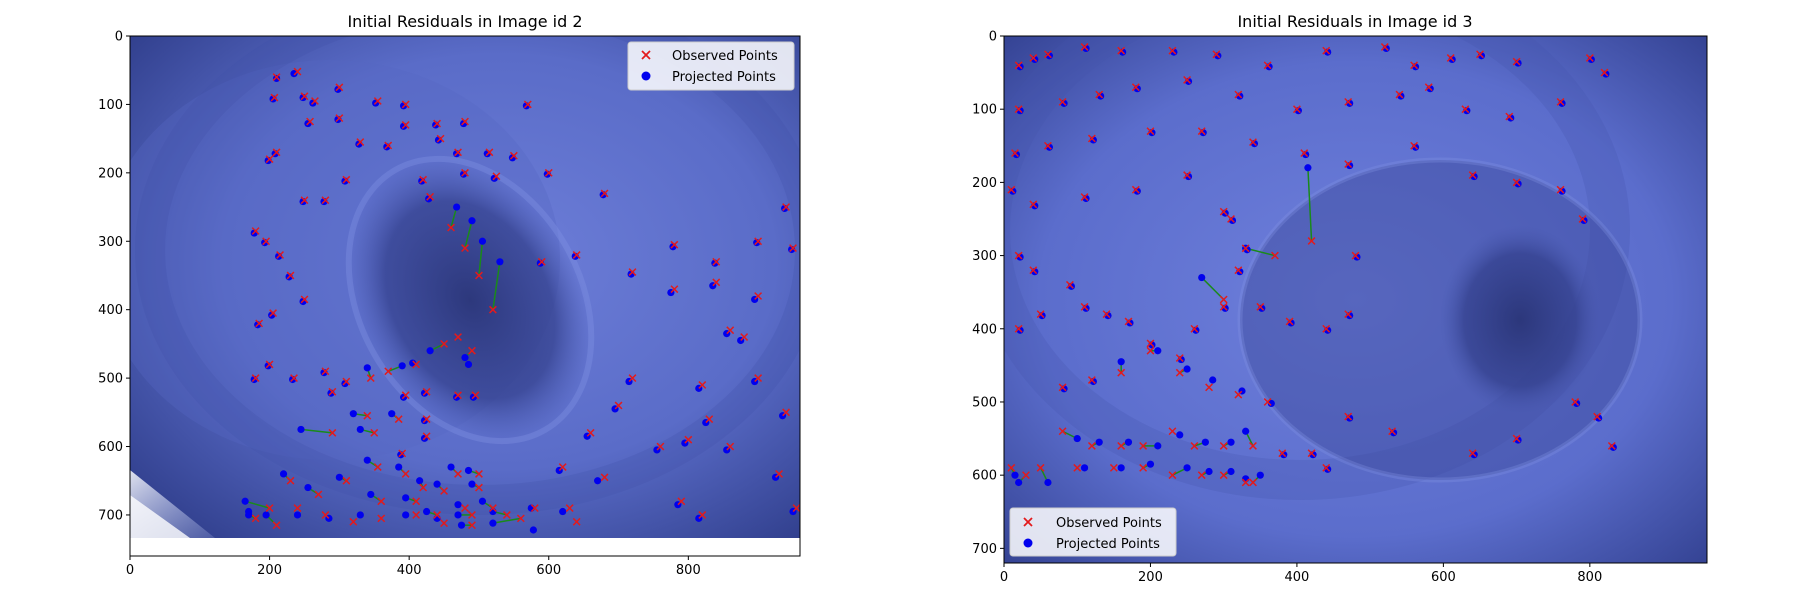 The height and width of the screenshot is (600, 1800). I want to click on x-tick-label: 400, so click(409, 570).